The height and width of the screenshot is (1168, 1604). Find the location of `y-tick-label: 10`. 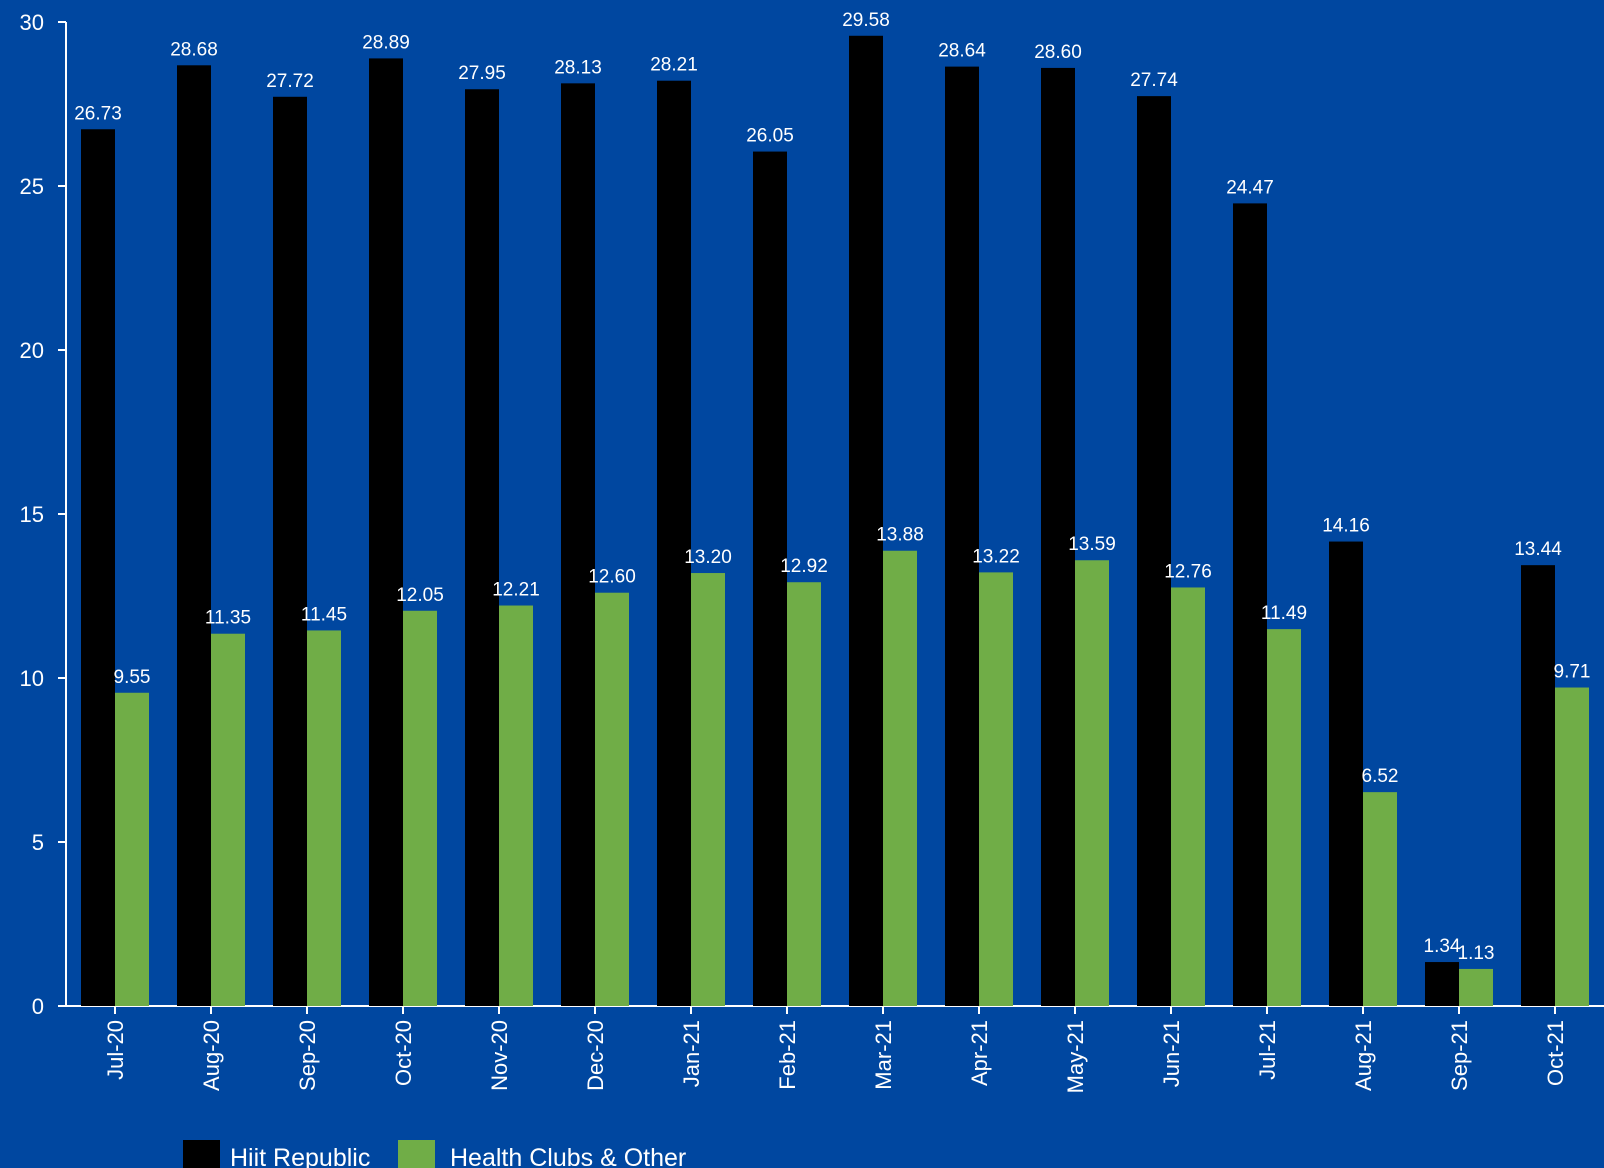

y-tick-label: 10 is located at coordinates (32, 678).